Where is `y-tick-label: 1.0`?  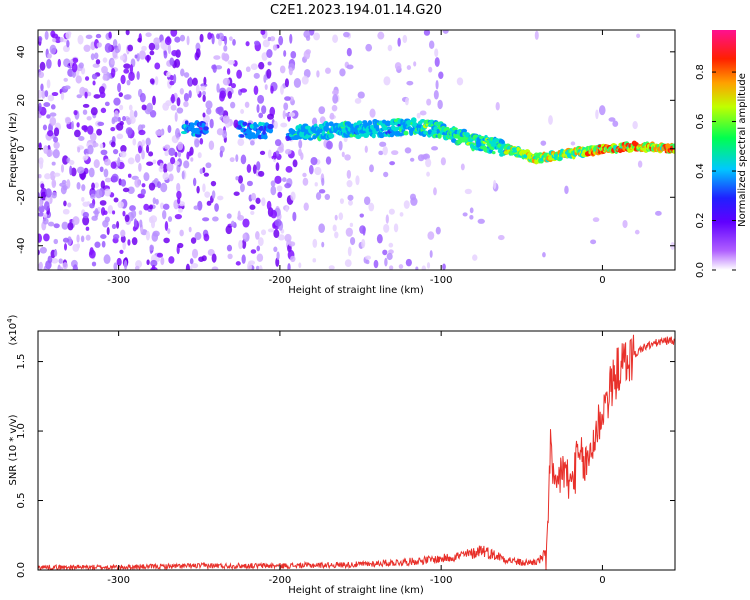 y-tick-label: 1.0 is located at coordinates (21, 431).